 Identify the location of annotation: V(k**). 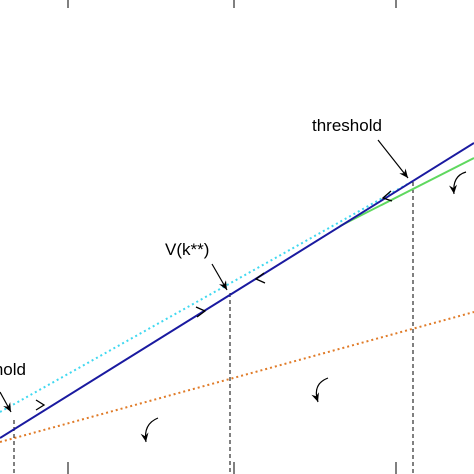
(187, 249).